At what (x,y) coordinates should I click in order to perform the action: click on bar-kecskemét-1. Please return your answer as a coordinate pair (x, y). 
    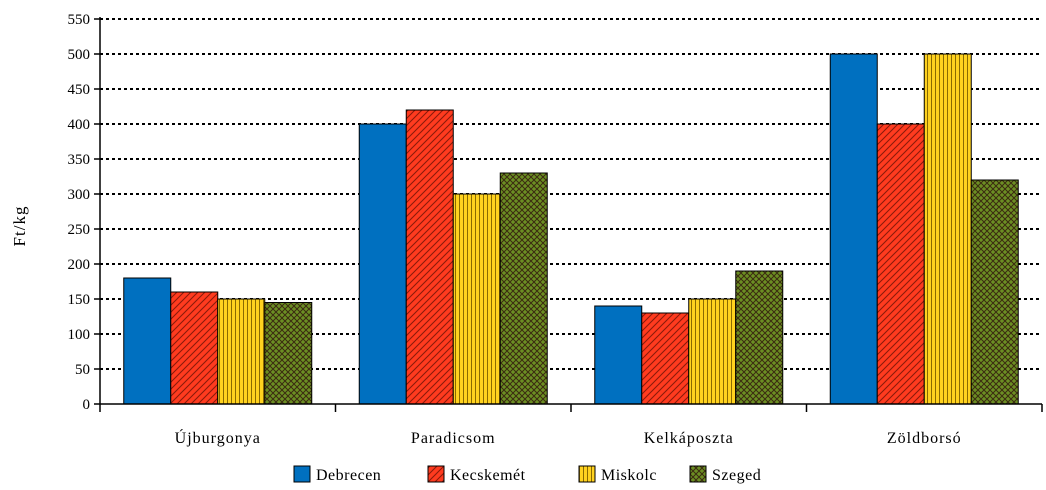
    Looking at the image, I should click on (194, 348).